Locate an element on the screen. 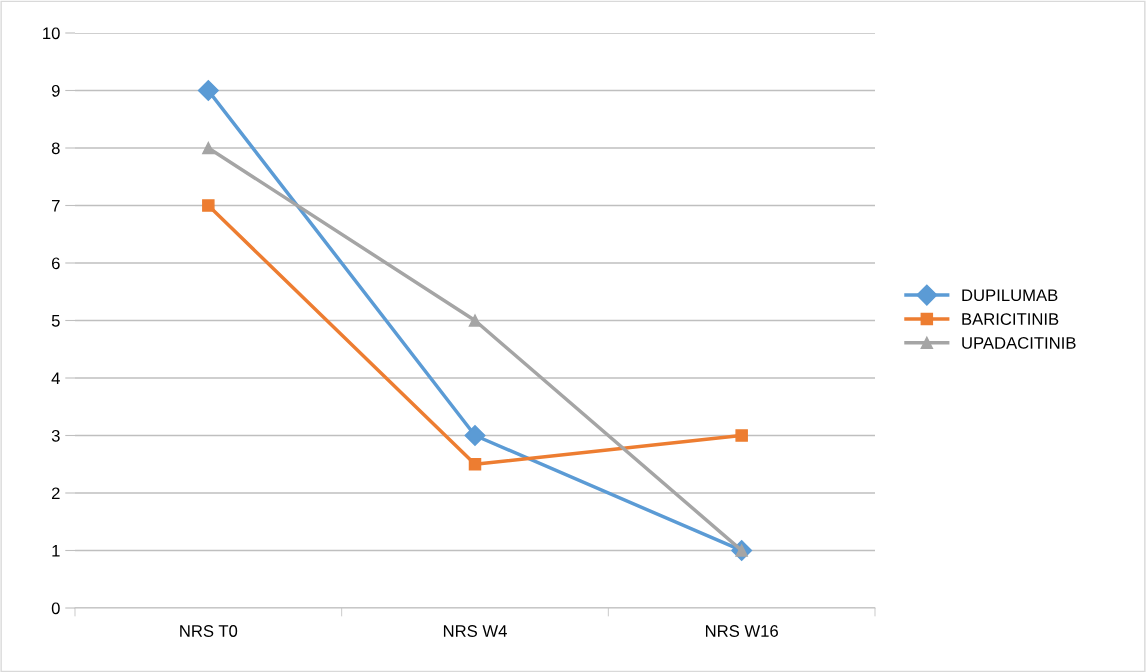 The height and width of the screenshot is (672, 1146). x-tick-label: NRS W16 is located at coordinates (741, 631).